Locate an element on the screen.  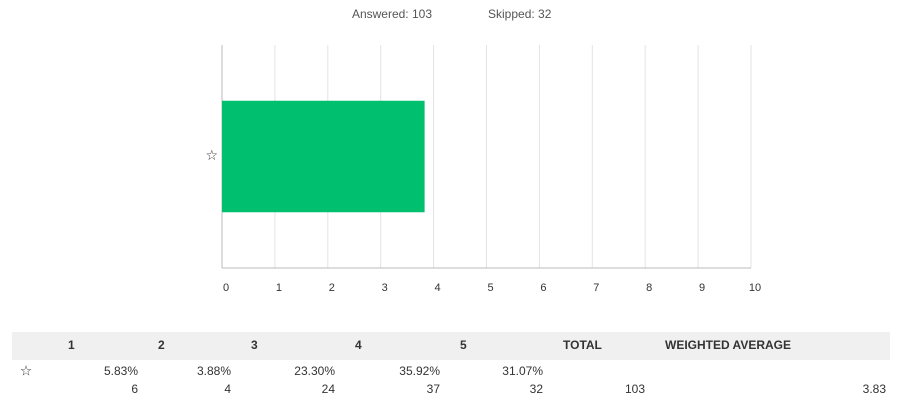
x-tick-label: 0 is located at coordinates (226, 288).